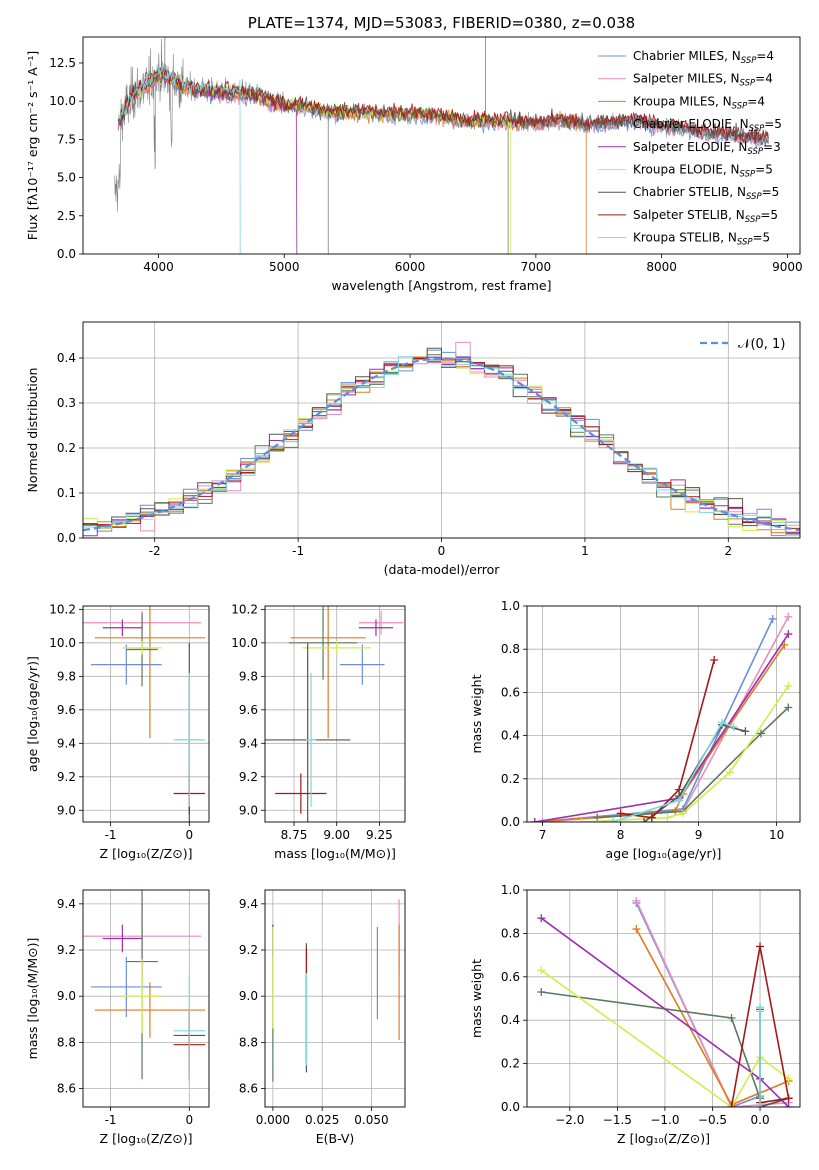 This screenshot has height=1170, width=819. I want to click on plot-area-spectrum, so click(441, 145).